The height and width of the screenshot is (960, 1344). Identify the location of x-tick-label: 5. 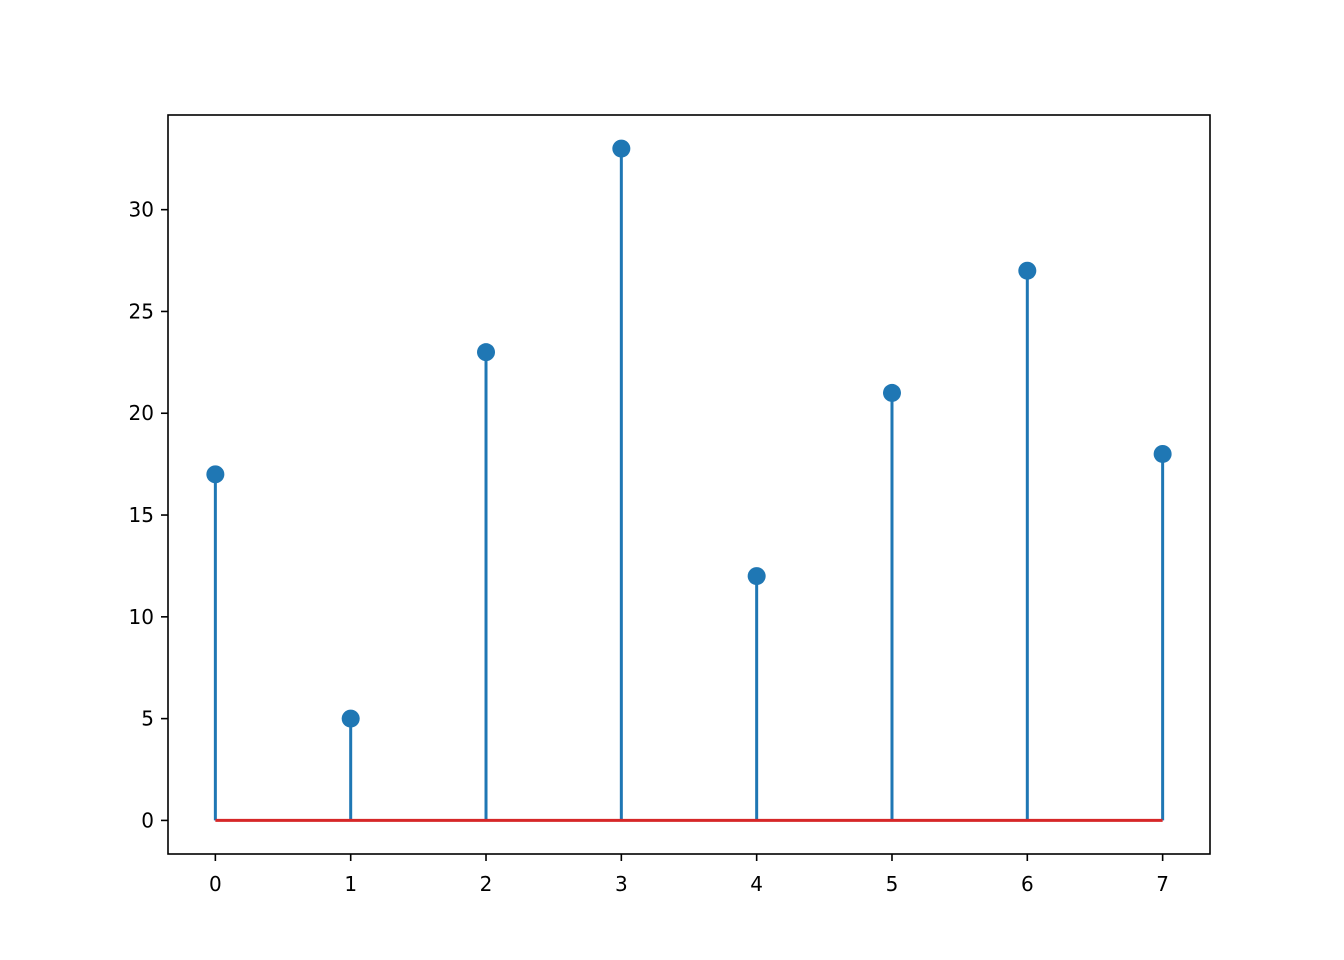
(892, 884).